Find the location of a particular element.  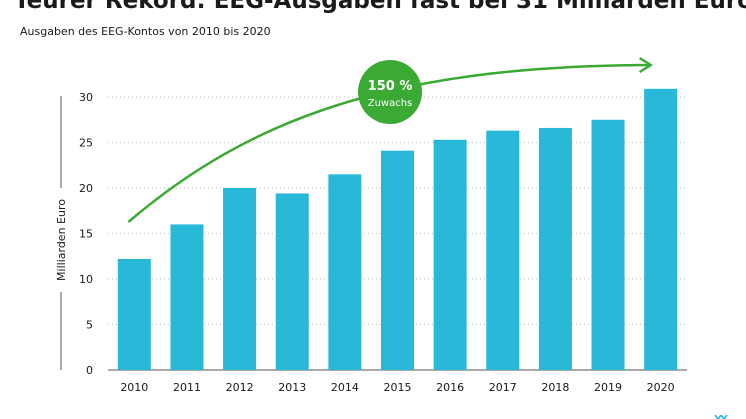

badge-circle is located at coordinates (390, 92).